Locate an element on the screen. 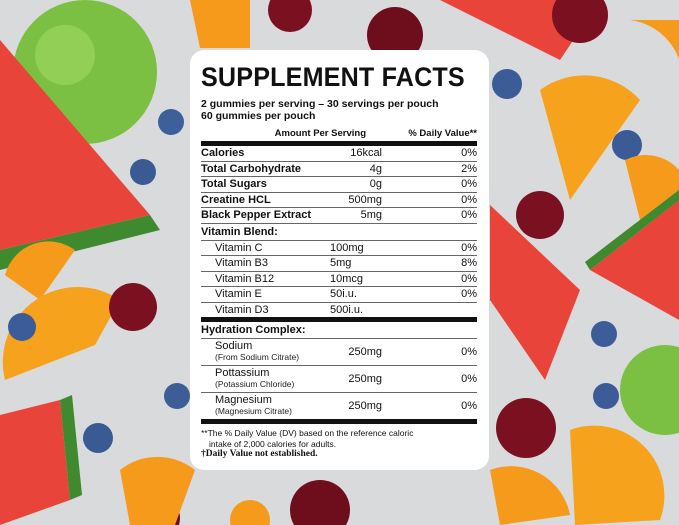  watermelon-slice is located at coordinates (75, 145).